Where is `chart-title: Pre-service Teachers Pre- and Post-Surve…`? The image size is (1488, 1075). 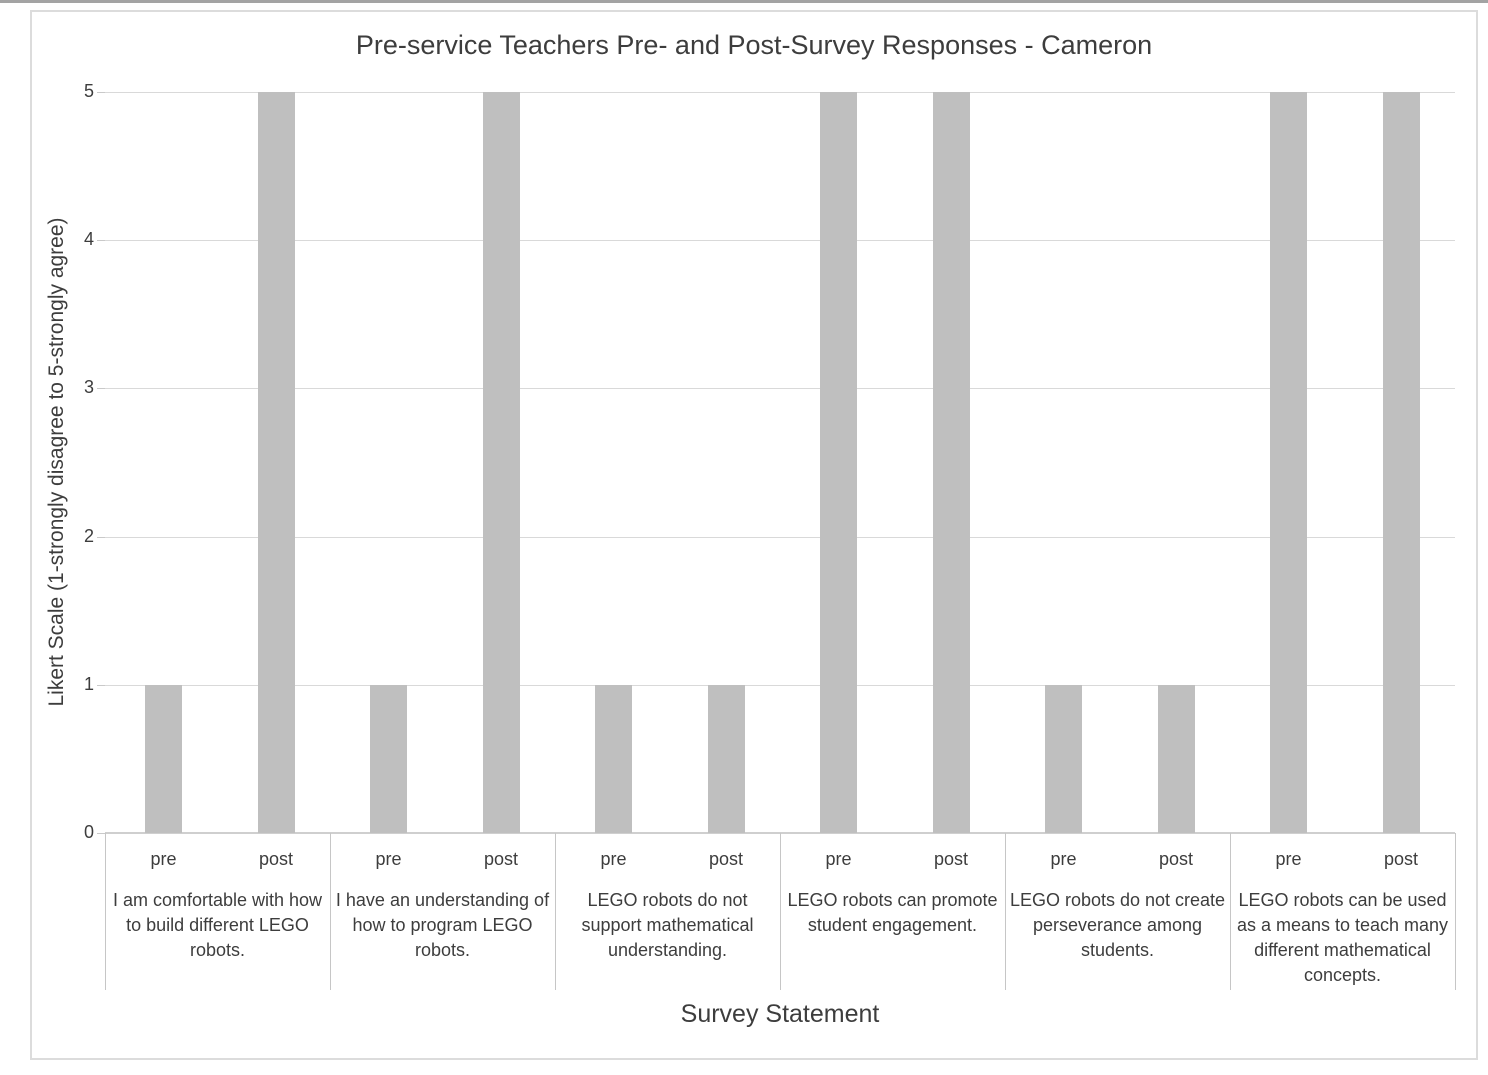
chart-title: Pre-service Teachers Pre- and Post-Surve… is located at coordinates (754, 45).